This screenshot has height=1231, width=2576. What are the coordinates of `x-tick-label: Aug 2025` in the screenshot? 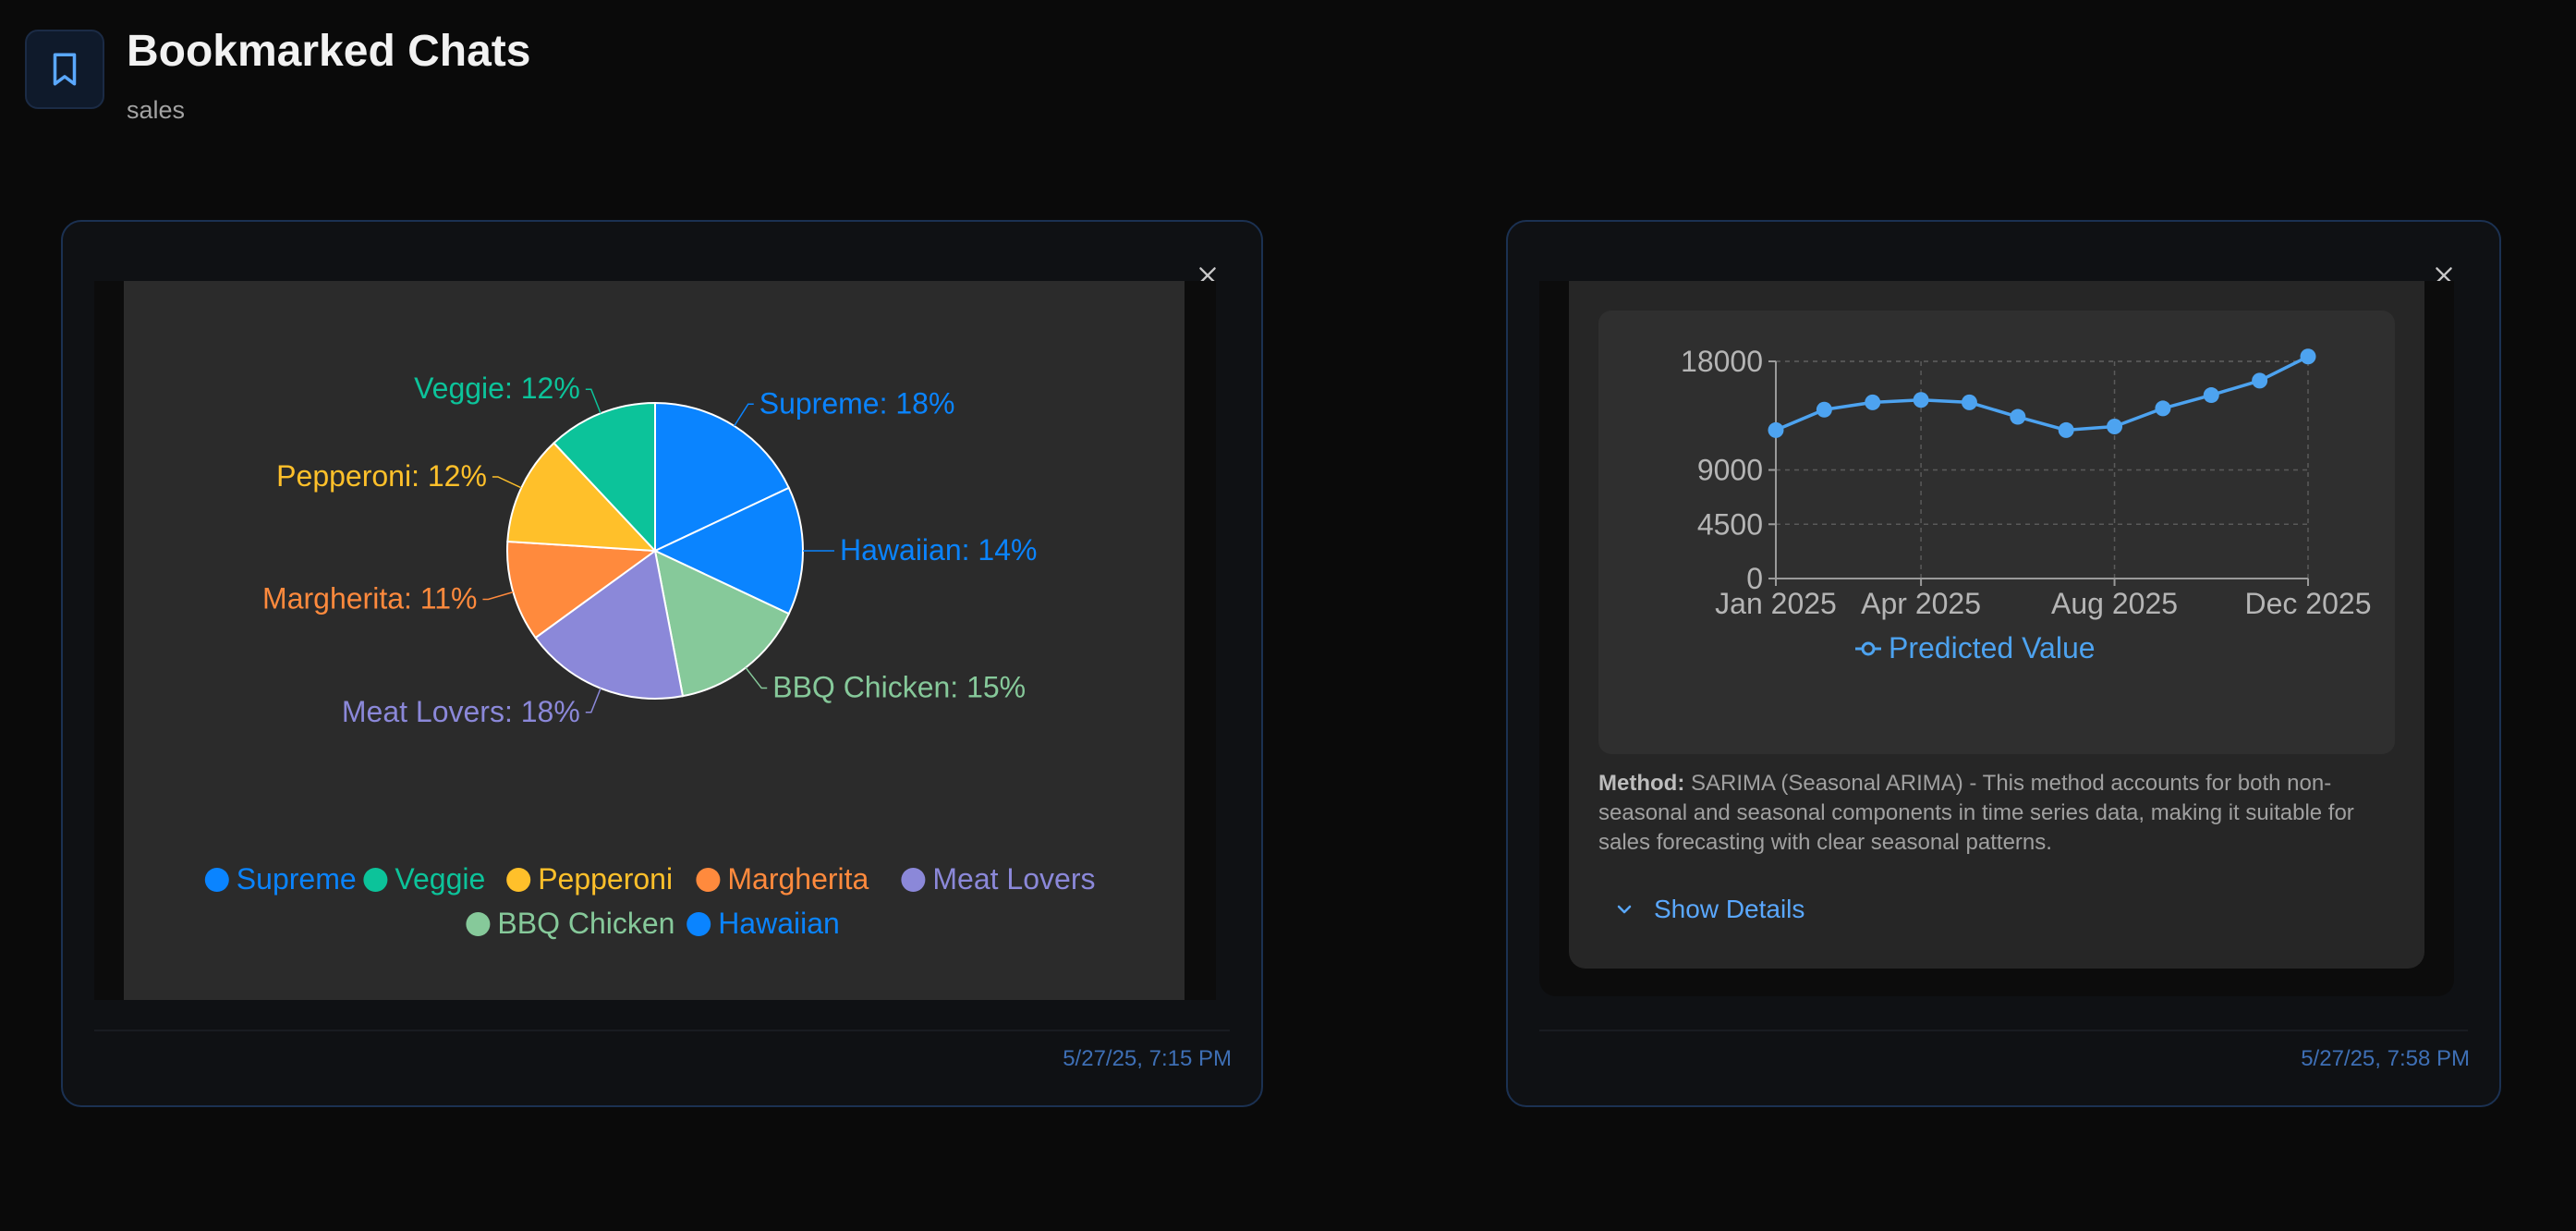 It's located at (2114, 604).